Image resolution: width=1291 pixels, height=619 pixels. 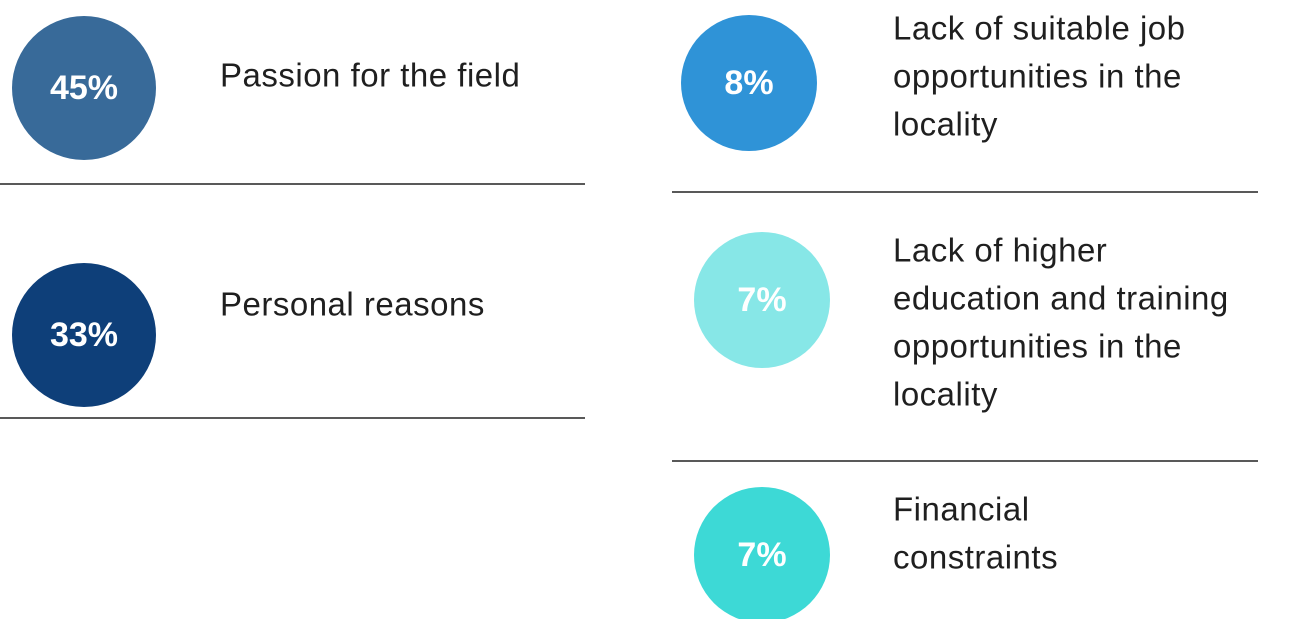 I want to click on percent: 45%, so click(x=84, y=88).